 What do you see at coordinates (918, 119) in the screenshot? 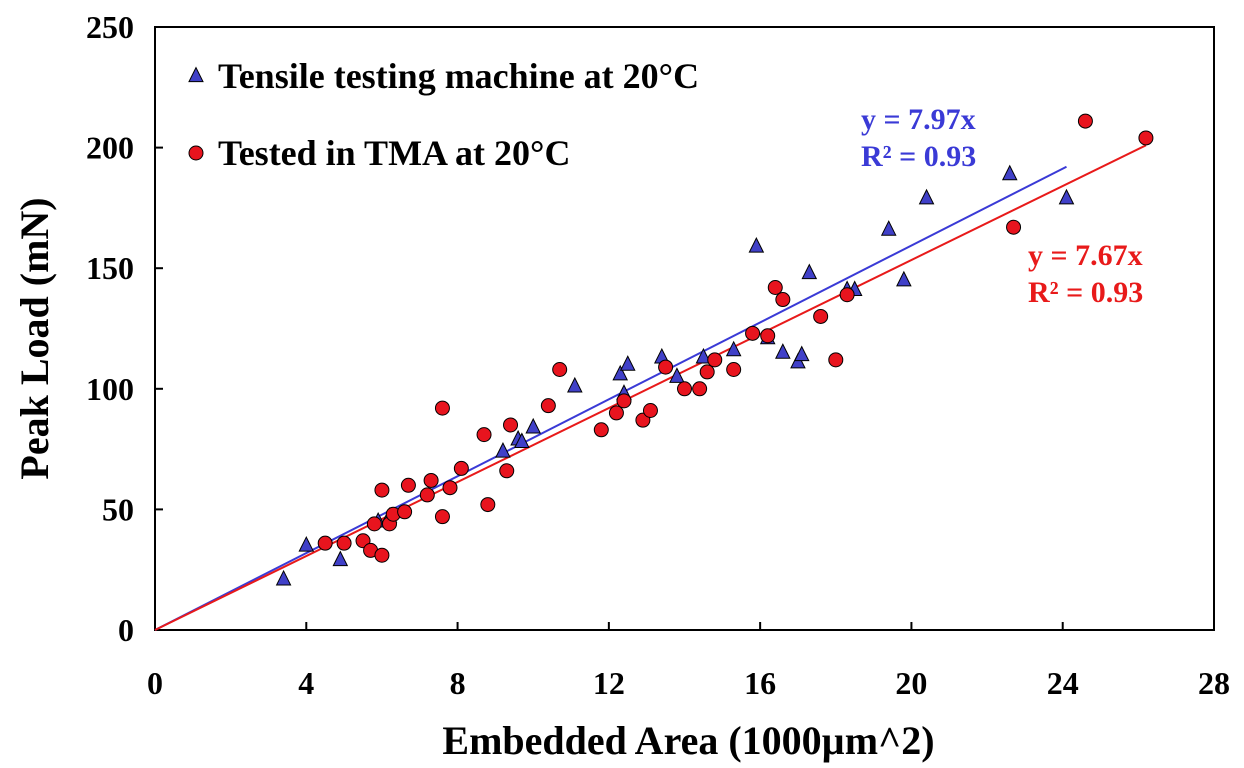
I see `trendline-equation: y = 7.97x` at bounding box center [918, 119].